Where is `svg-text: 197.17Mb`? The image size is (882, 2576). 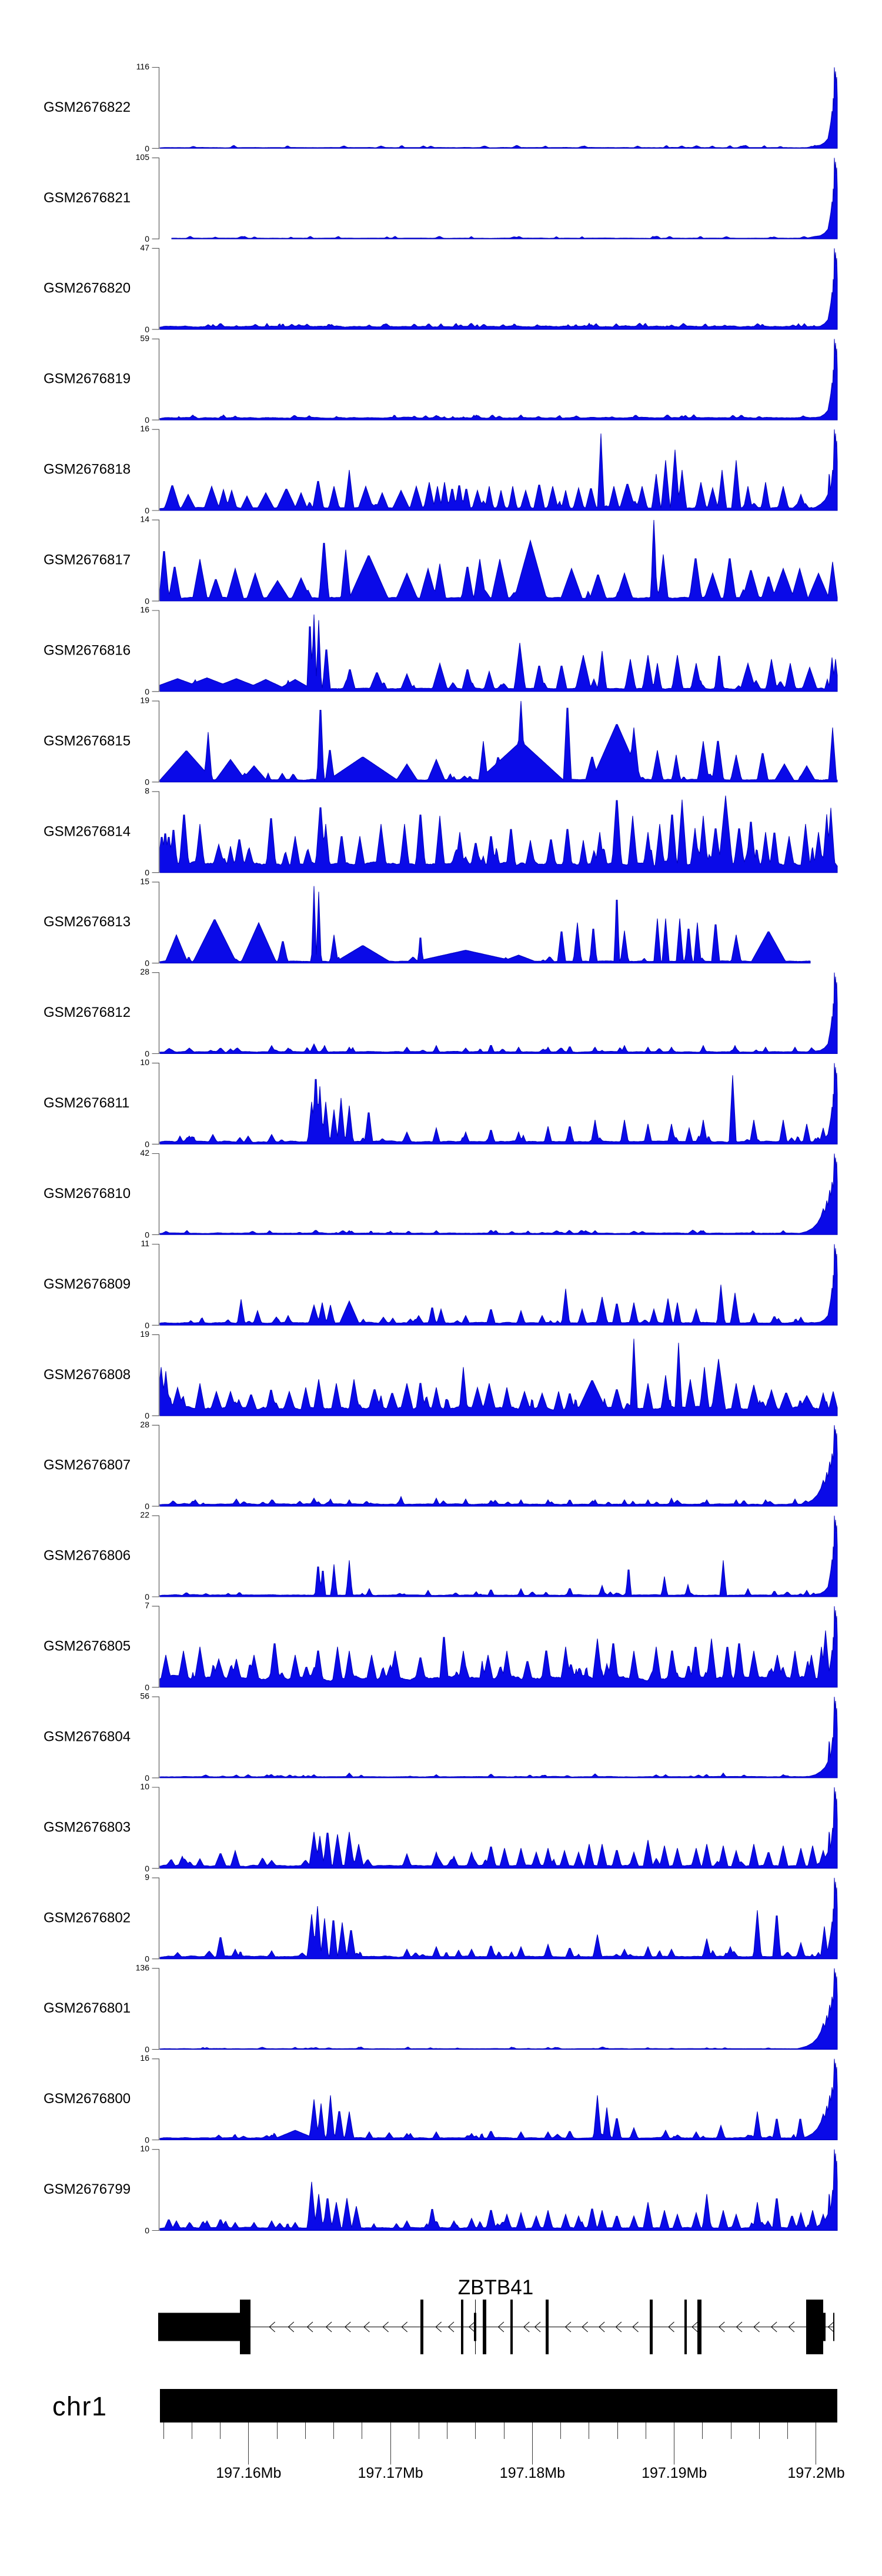
svg-text: 197.17Mb is located at coordinates (390, 2473).